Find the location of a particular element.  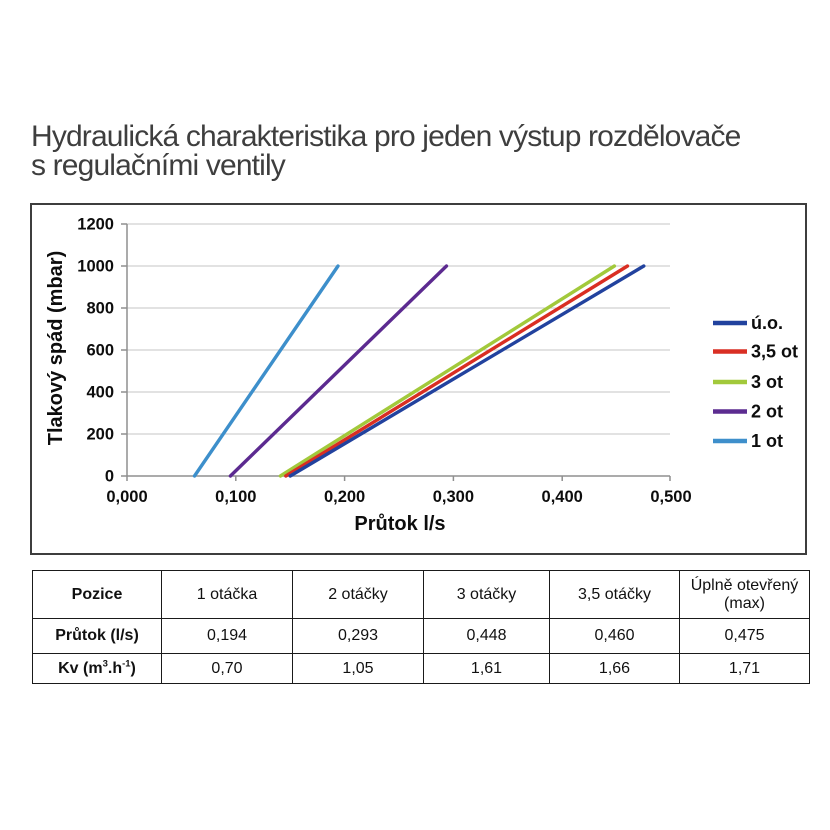

svg-text: ú.o. is located at coordinates (767, 323).